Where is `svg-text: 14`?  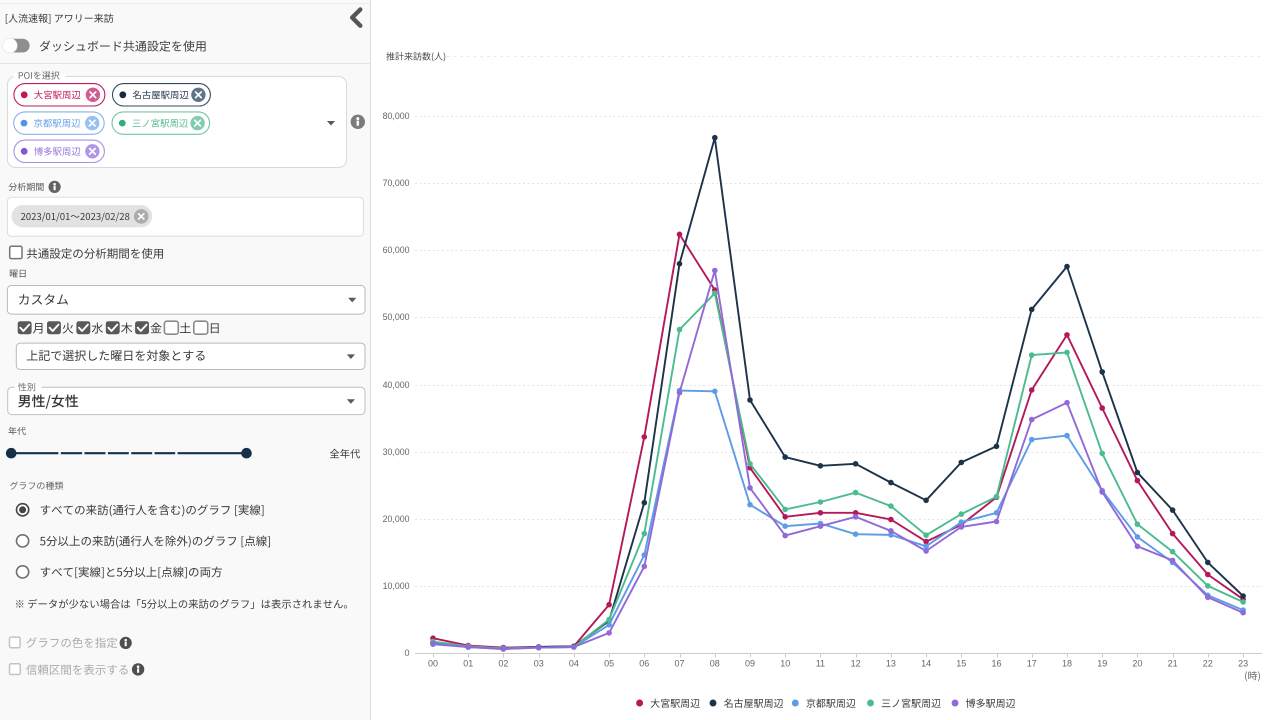 svg-text: 14 is located at coordinates (926, 664).